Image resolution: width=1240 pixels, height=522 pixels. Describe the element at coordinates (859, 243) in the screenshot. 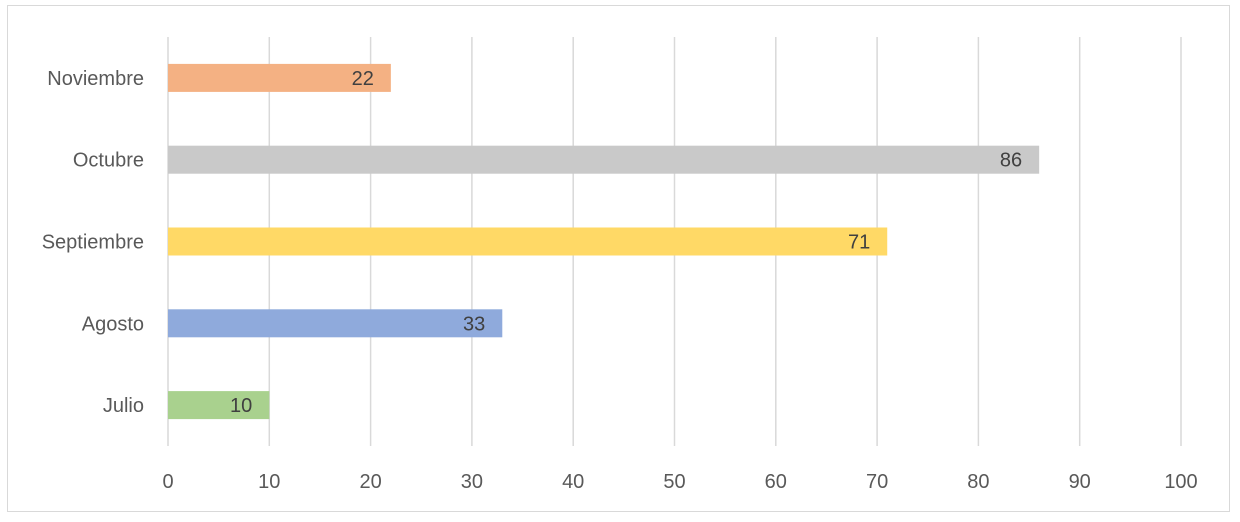

I see `data-label-septiembre: 71` at that location.